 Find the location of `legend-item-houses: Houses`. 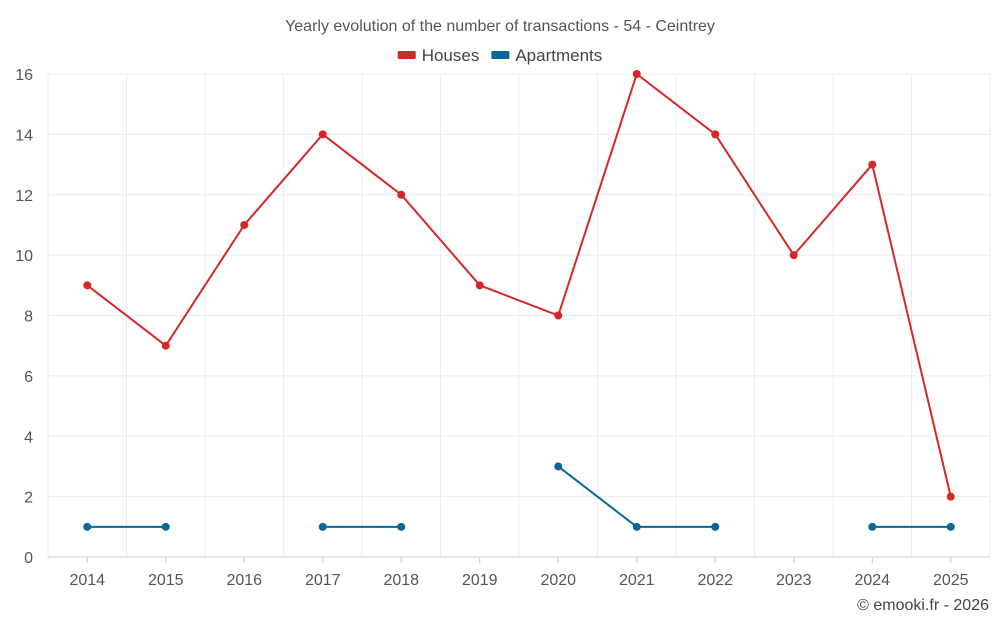

legend-item-houses: Houses is located at coordinates (438, 55).